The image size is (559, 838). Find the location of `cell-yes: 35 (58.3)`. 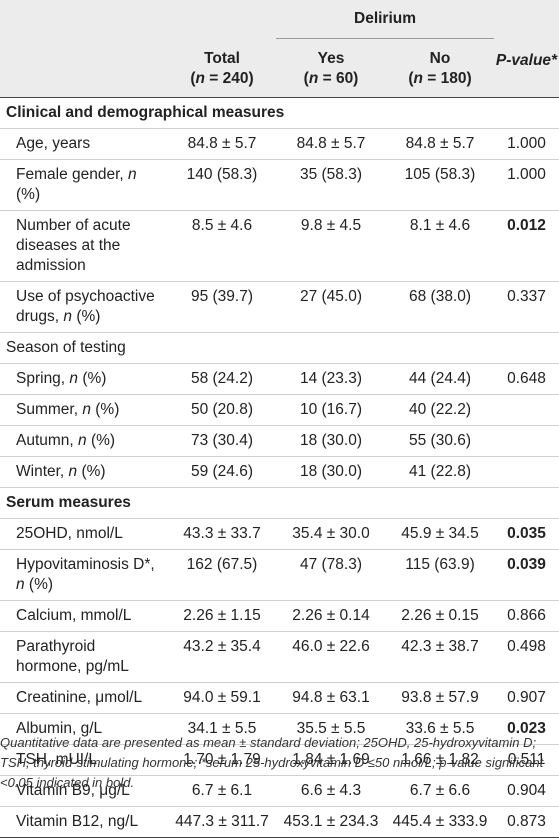

cell-yes: 35 (58.3) is located at coordinates (331, 185).